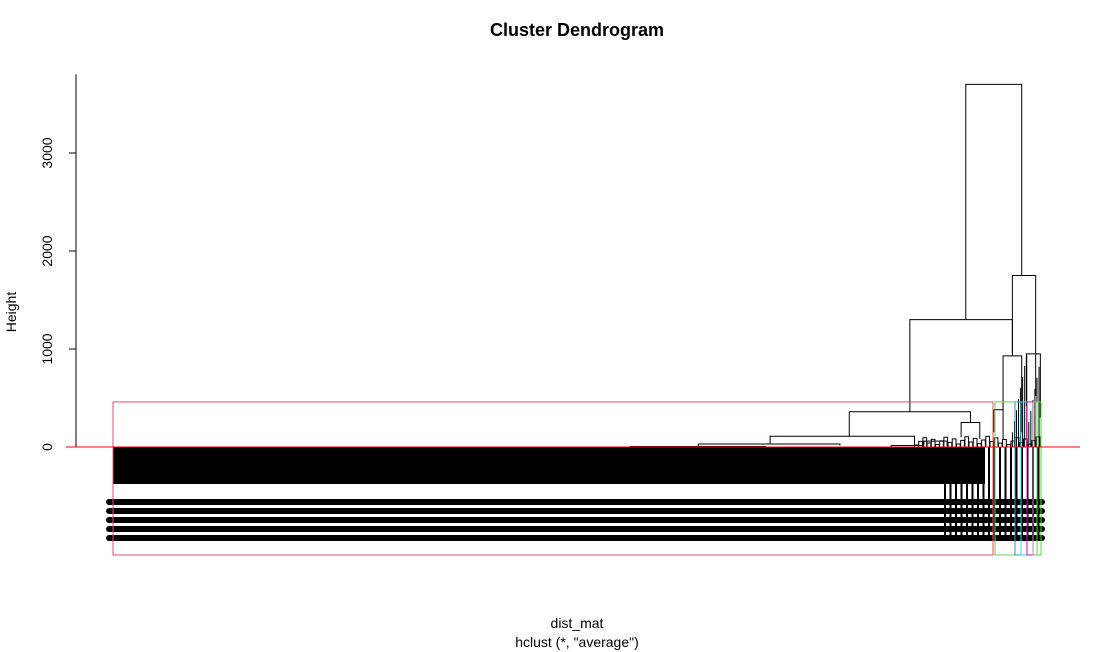 The width and height of the screenshot is (1113, 652). What do you see at coordinates (577, 30) in the screenshot?
I see `chart-title: Cluster Dendrogram` at bounding box center [577, 30].